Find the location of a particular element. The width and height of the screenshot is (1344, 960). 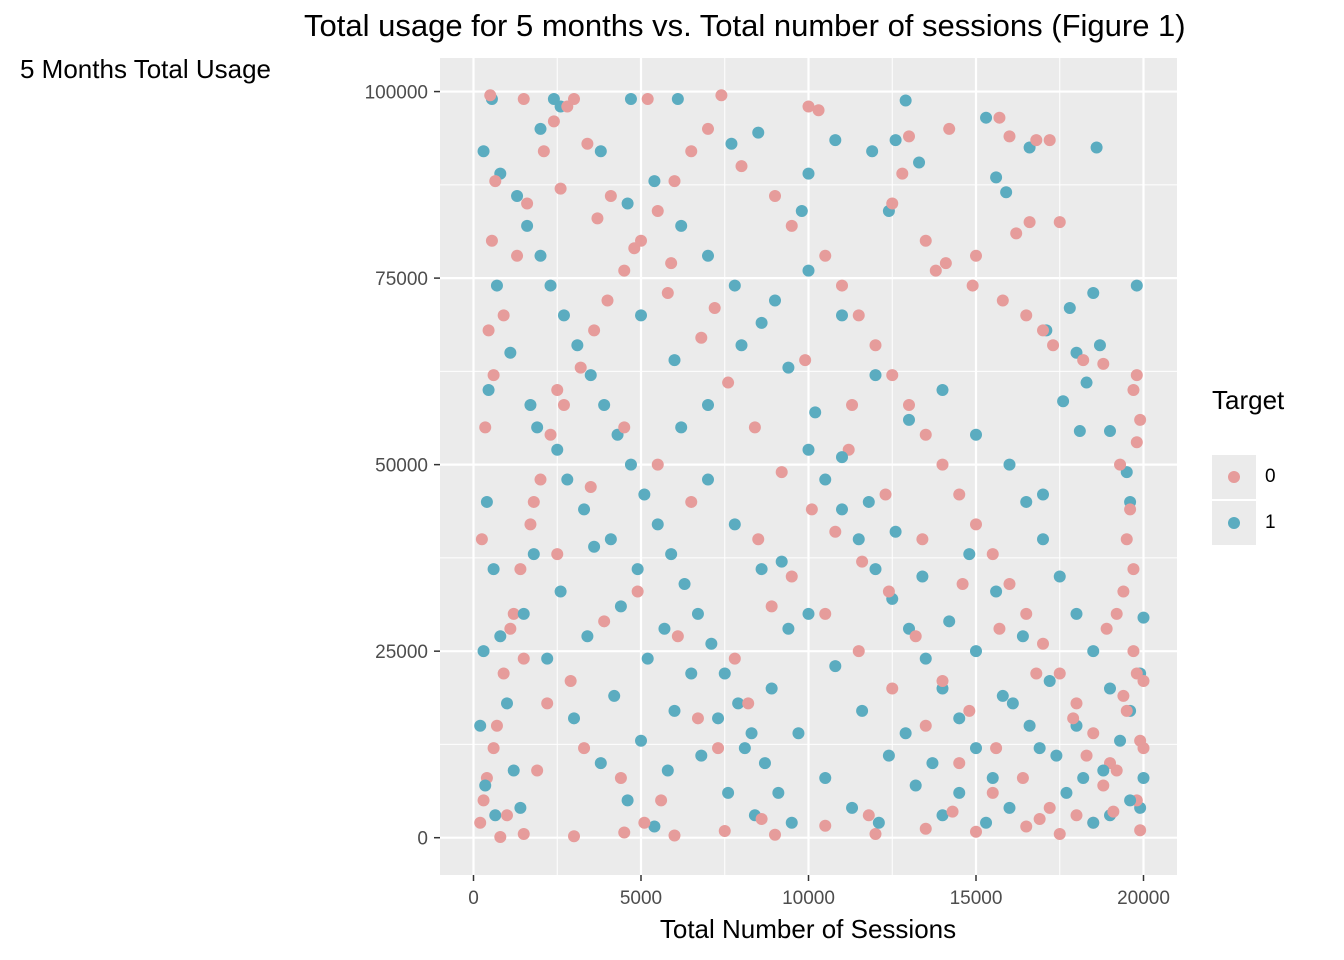

legend-item-1: 1 is located at coordinates (1244, 523).